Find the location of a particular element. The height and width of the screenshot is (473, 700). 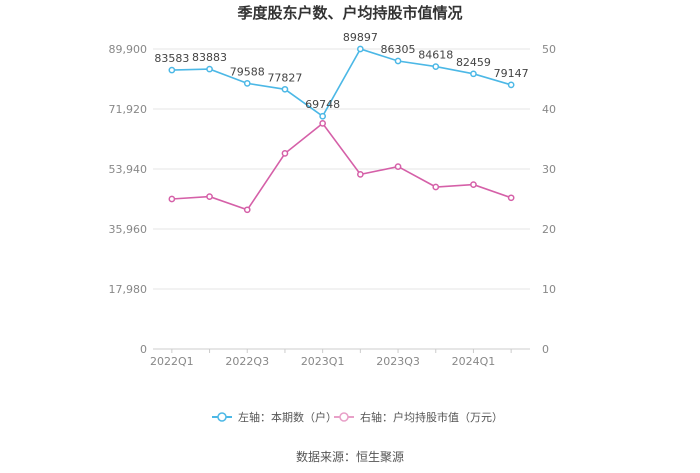

right-tick-label: 40 is located at coordinates (549, 109).